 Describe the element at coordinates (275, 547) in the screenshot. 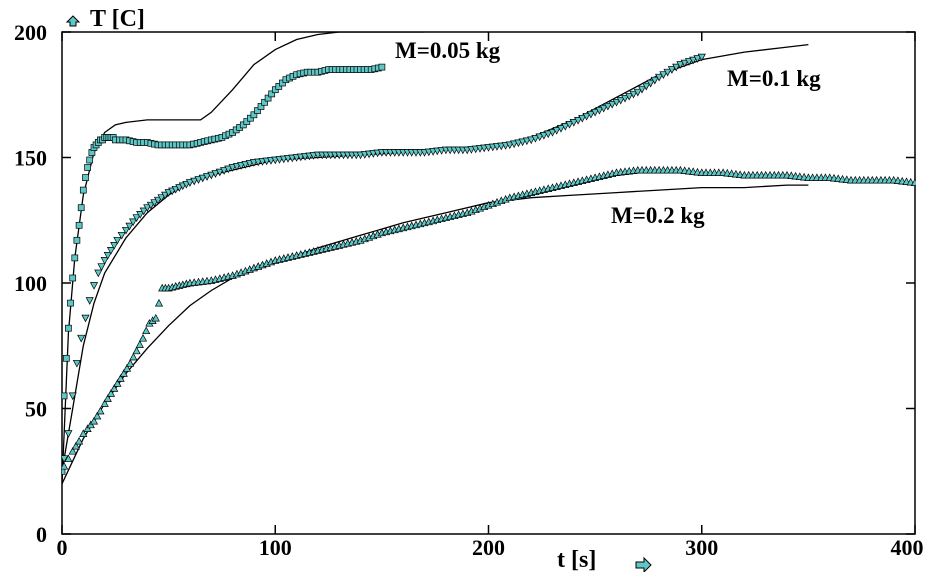

I see `x-tick-label-100: 100` at that location.